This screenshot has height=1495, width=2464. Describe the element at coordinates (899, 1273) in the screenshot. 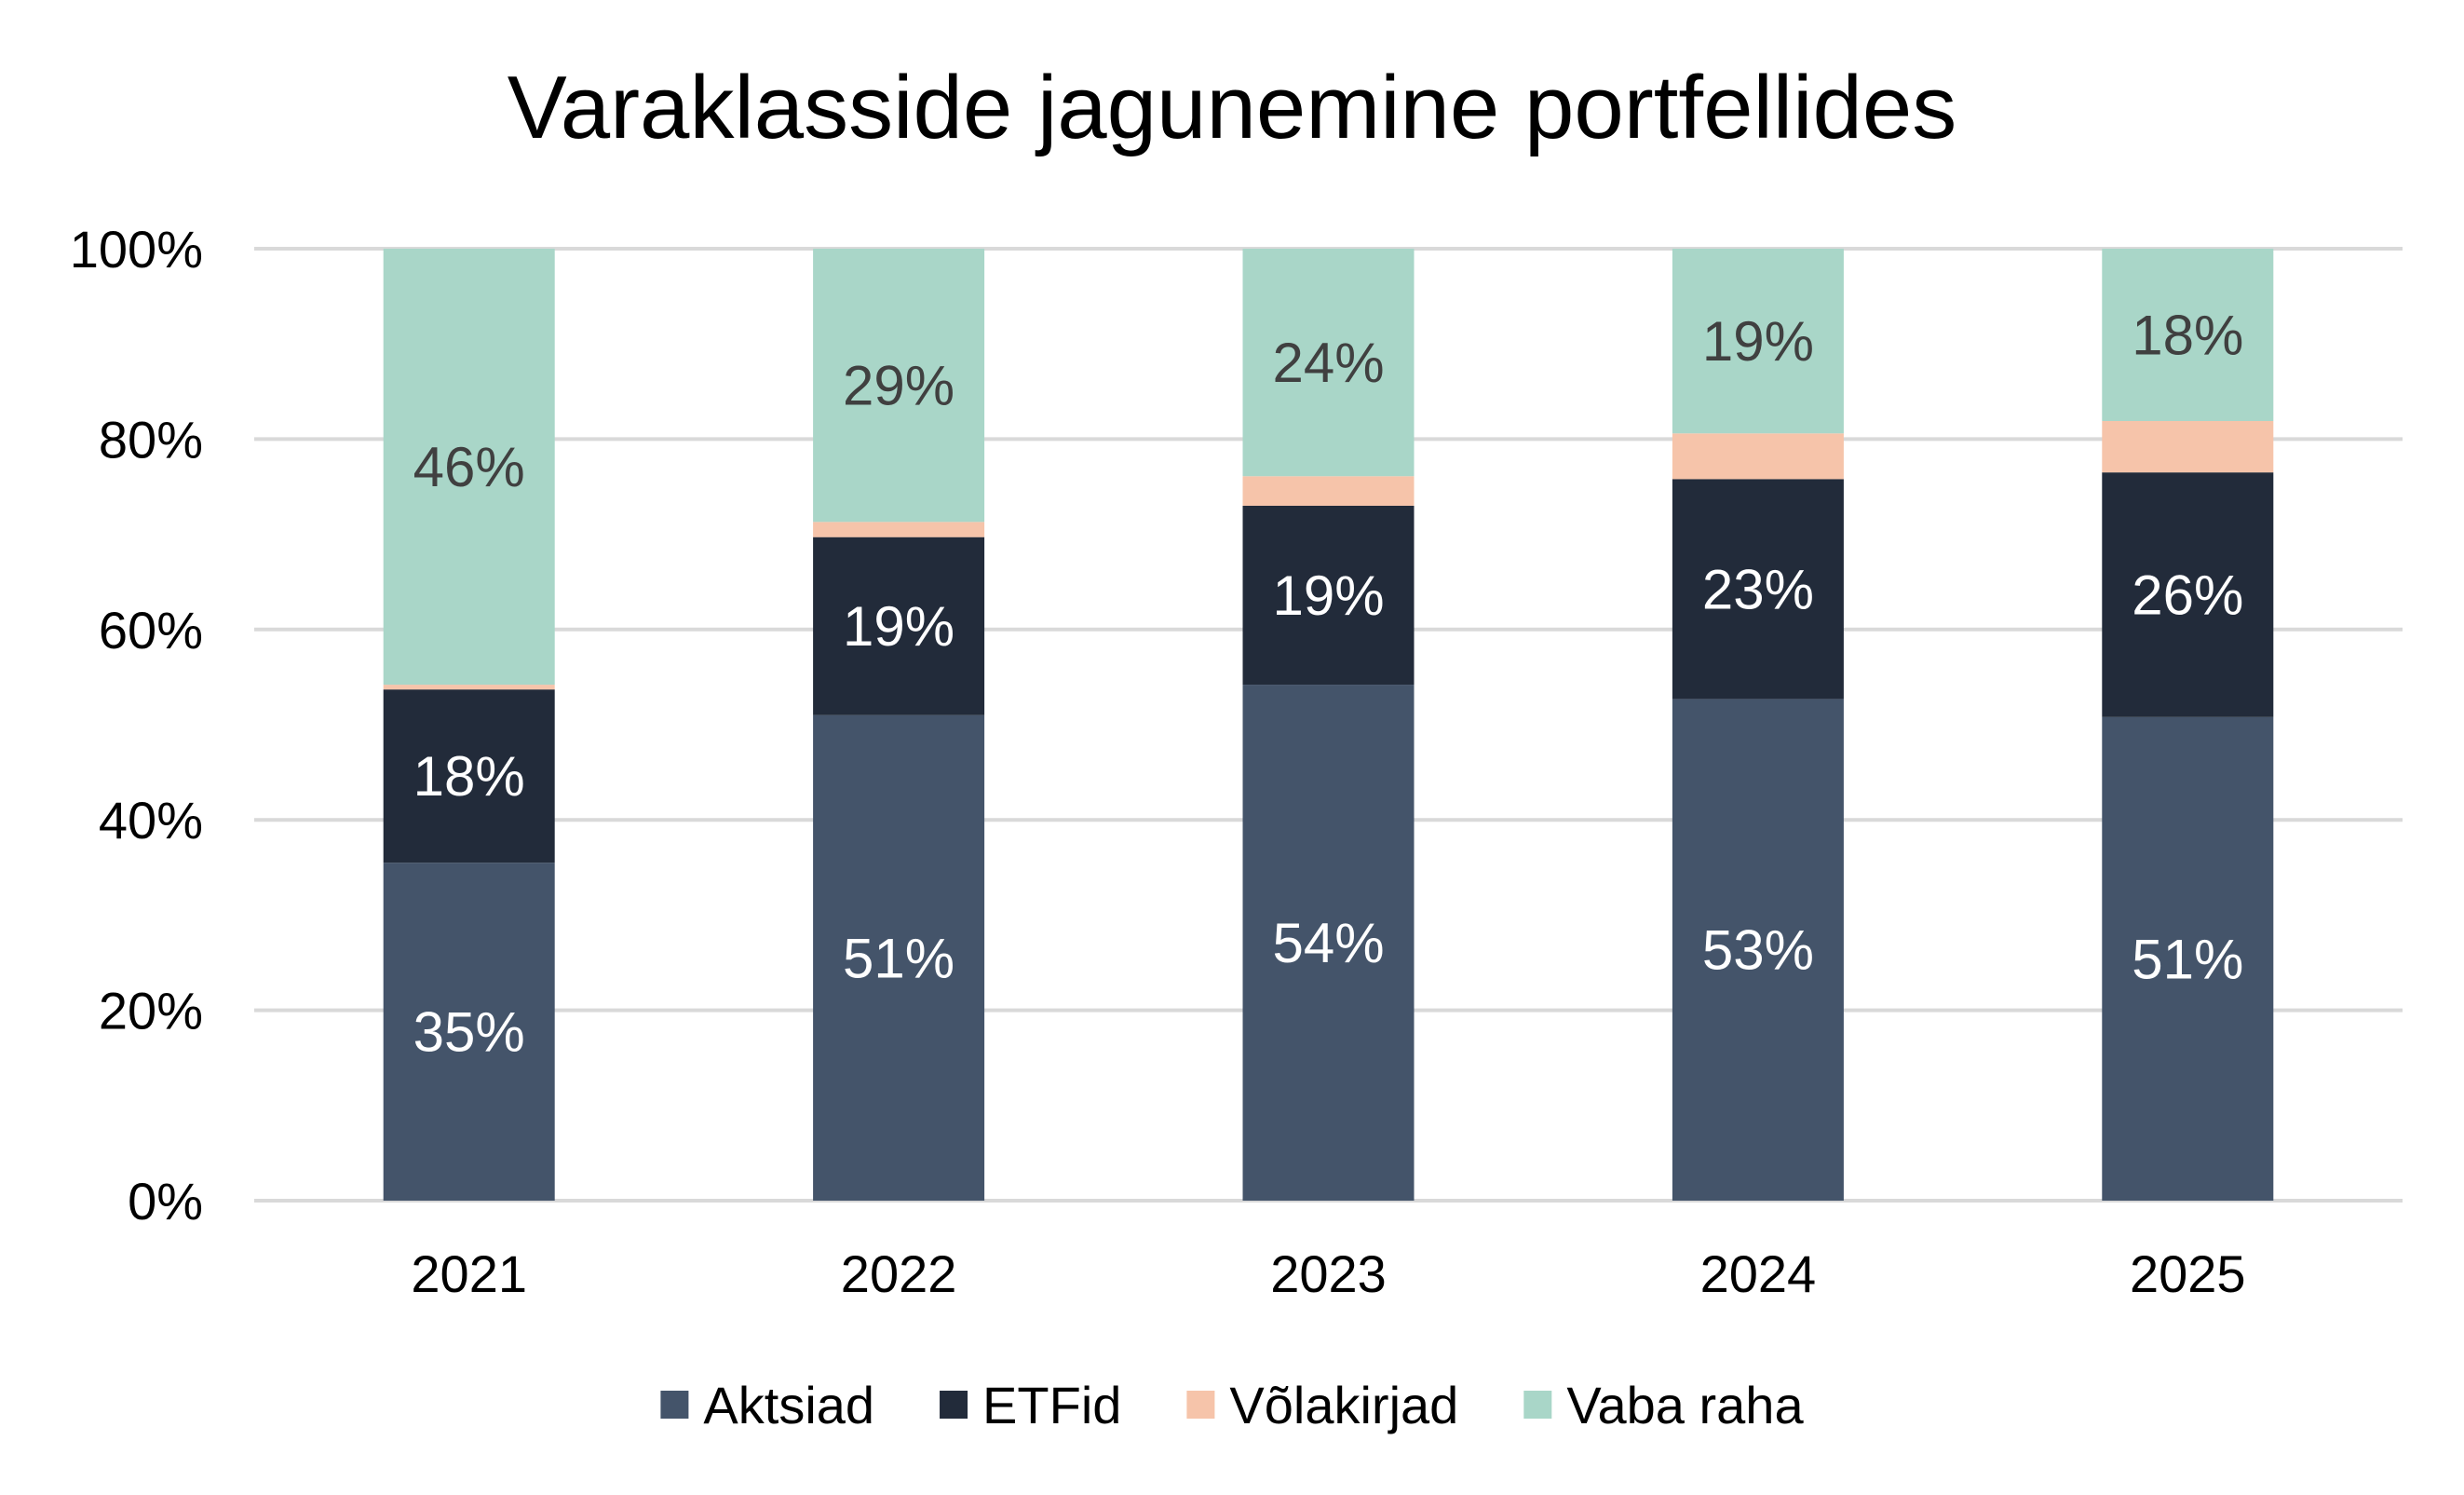

I see `x-tick-label: 2022` at that location.